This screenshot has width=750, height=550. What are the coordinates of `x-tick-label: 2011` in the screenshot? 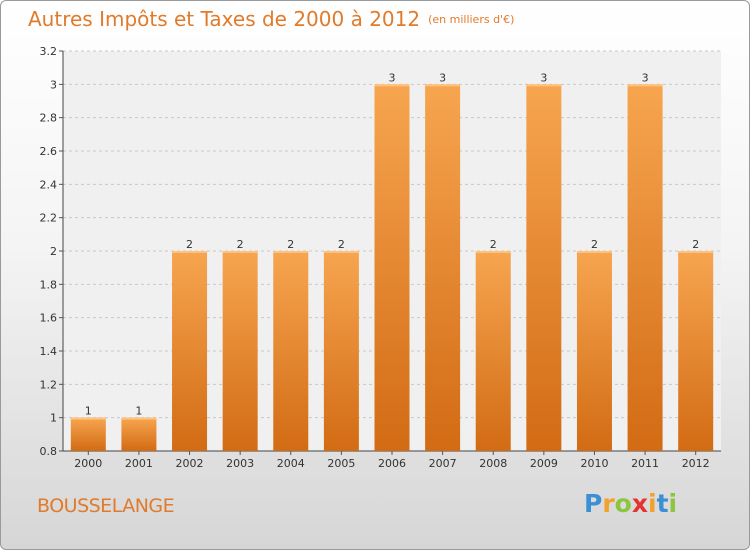 It's located at (645, 463).